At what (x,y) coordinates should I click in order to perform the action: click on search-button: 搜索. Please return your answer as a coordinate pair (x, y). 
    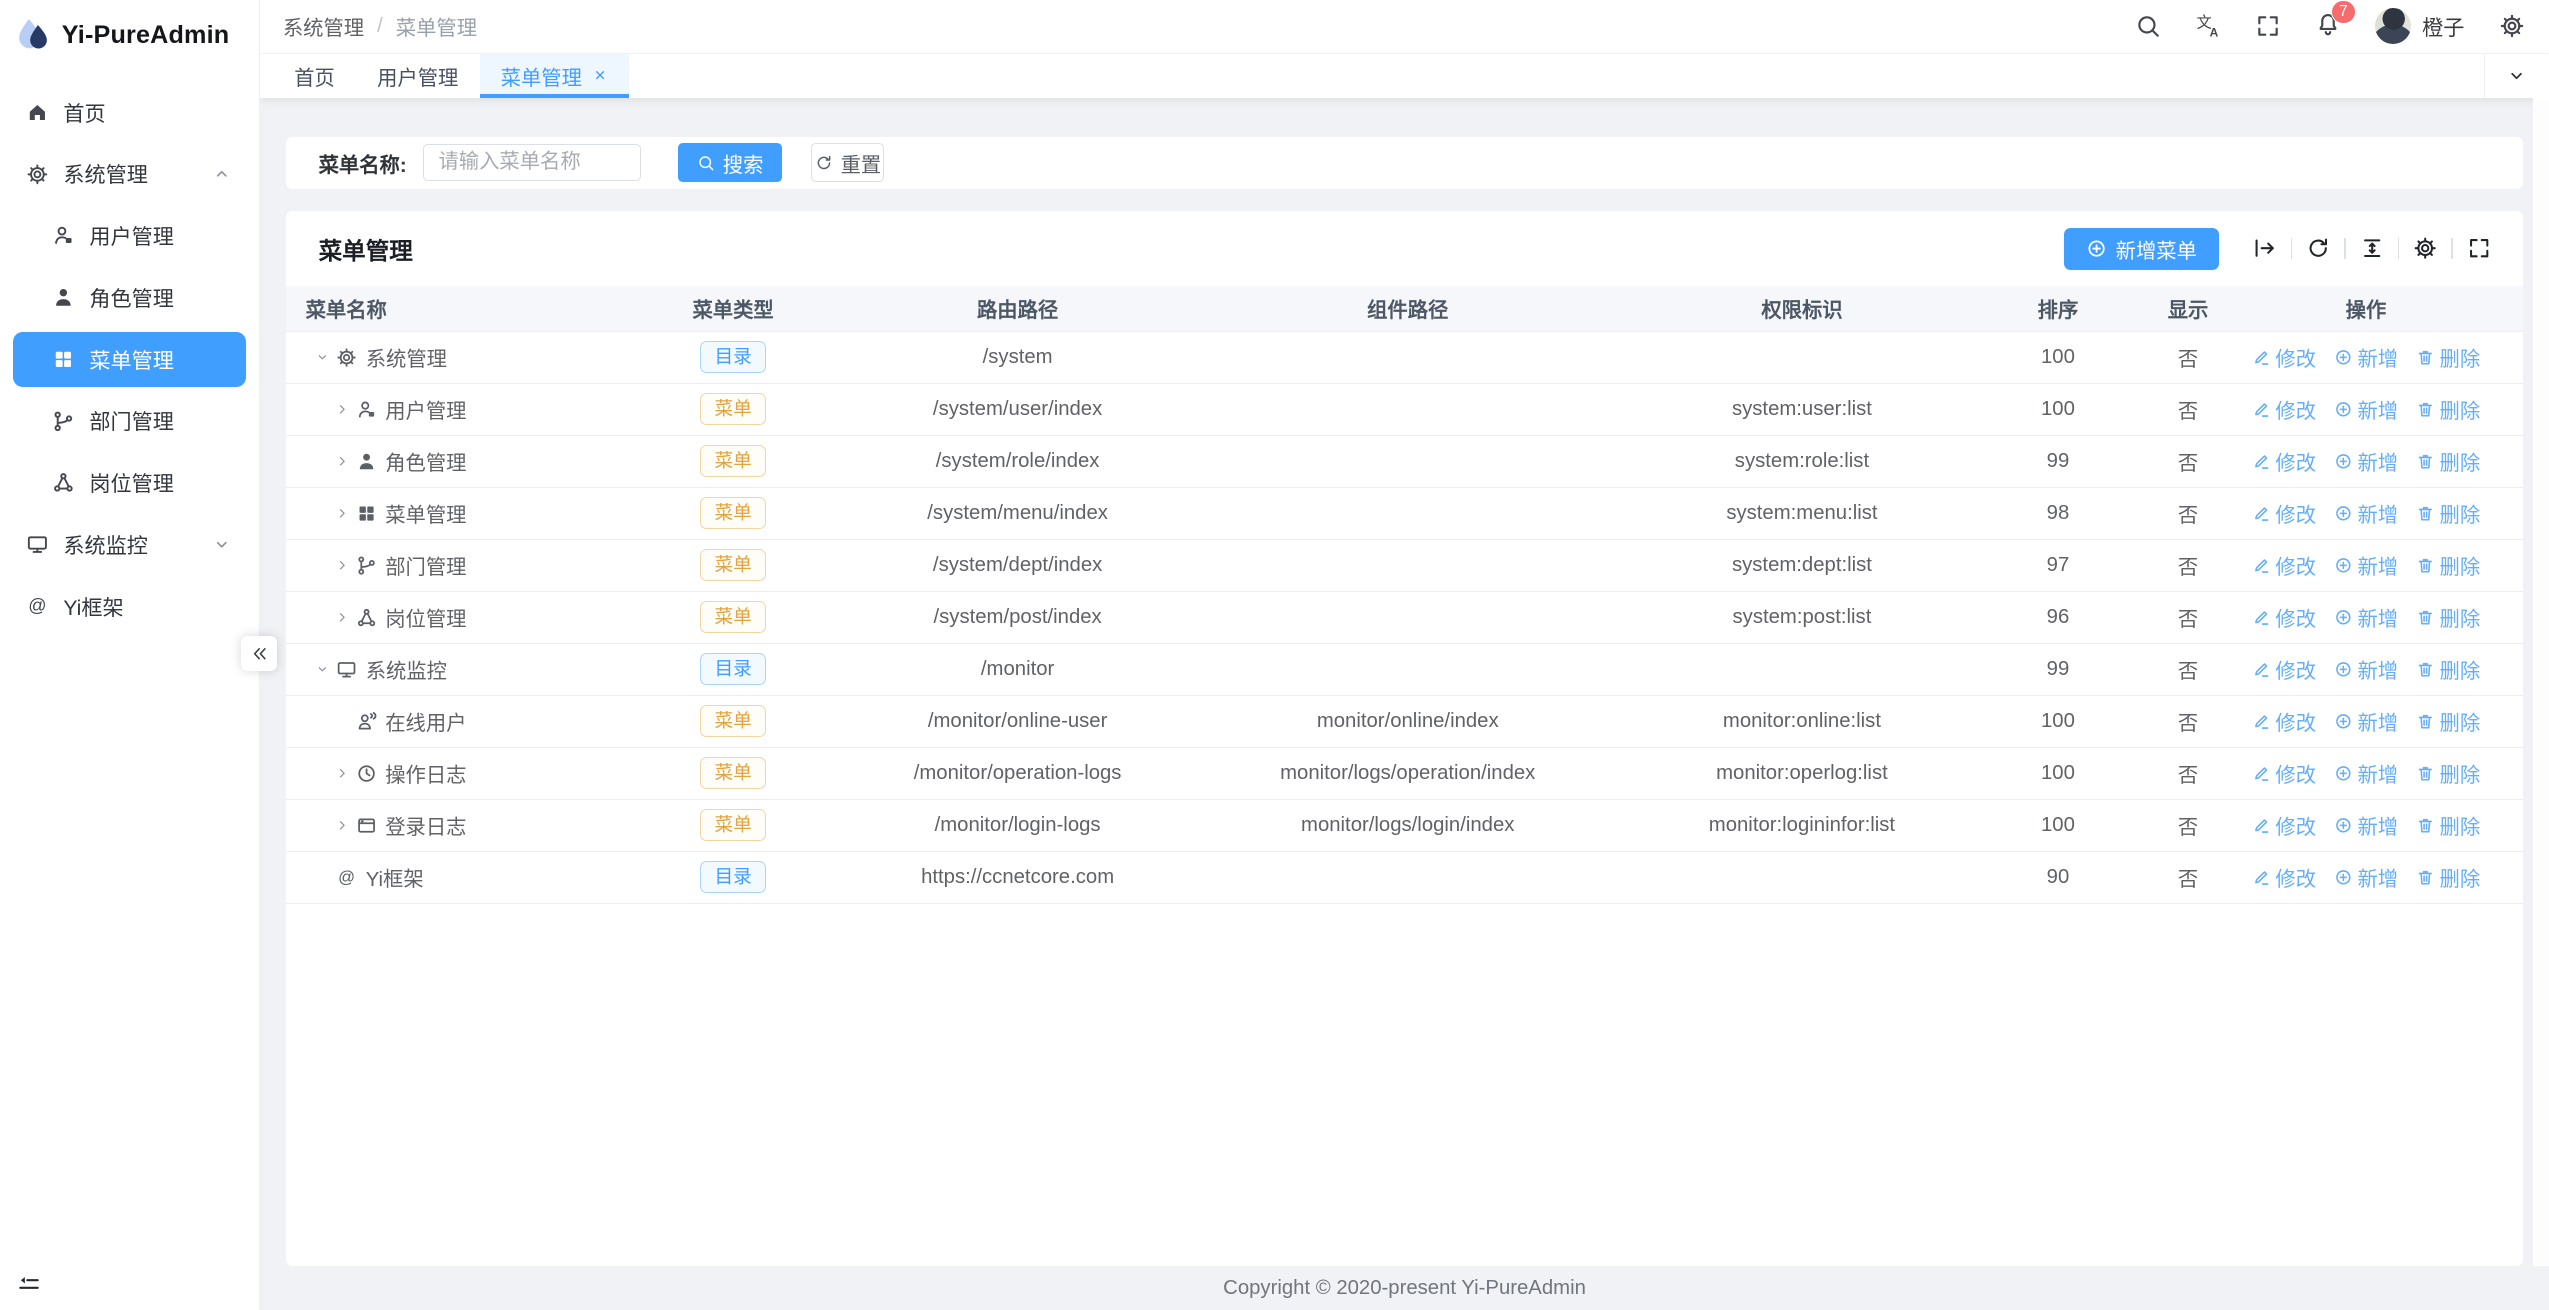
    Looking at the image, I should click on (730, 163).